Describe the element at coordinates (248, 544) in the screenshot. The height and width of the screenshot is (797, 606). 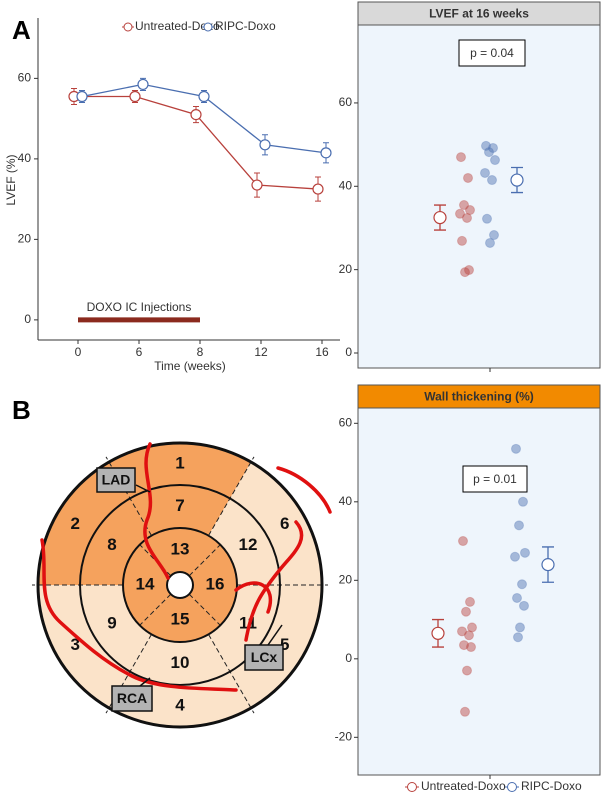
I see `segment-label: 12` at that location.